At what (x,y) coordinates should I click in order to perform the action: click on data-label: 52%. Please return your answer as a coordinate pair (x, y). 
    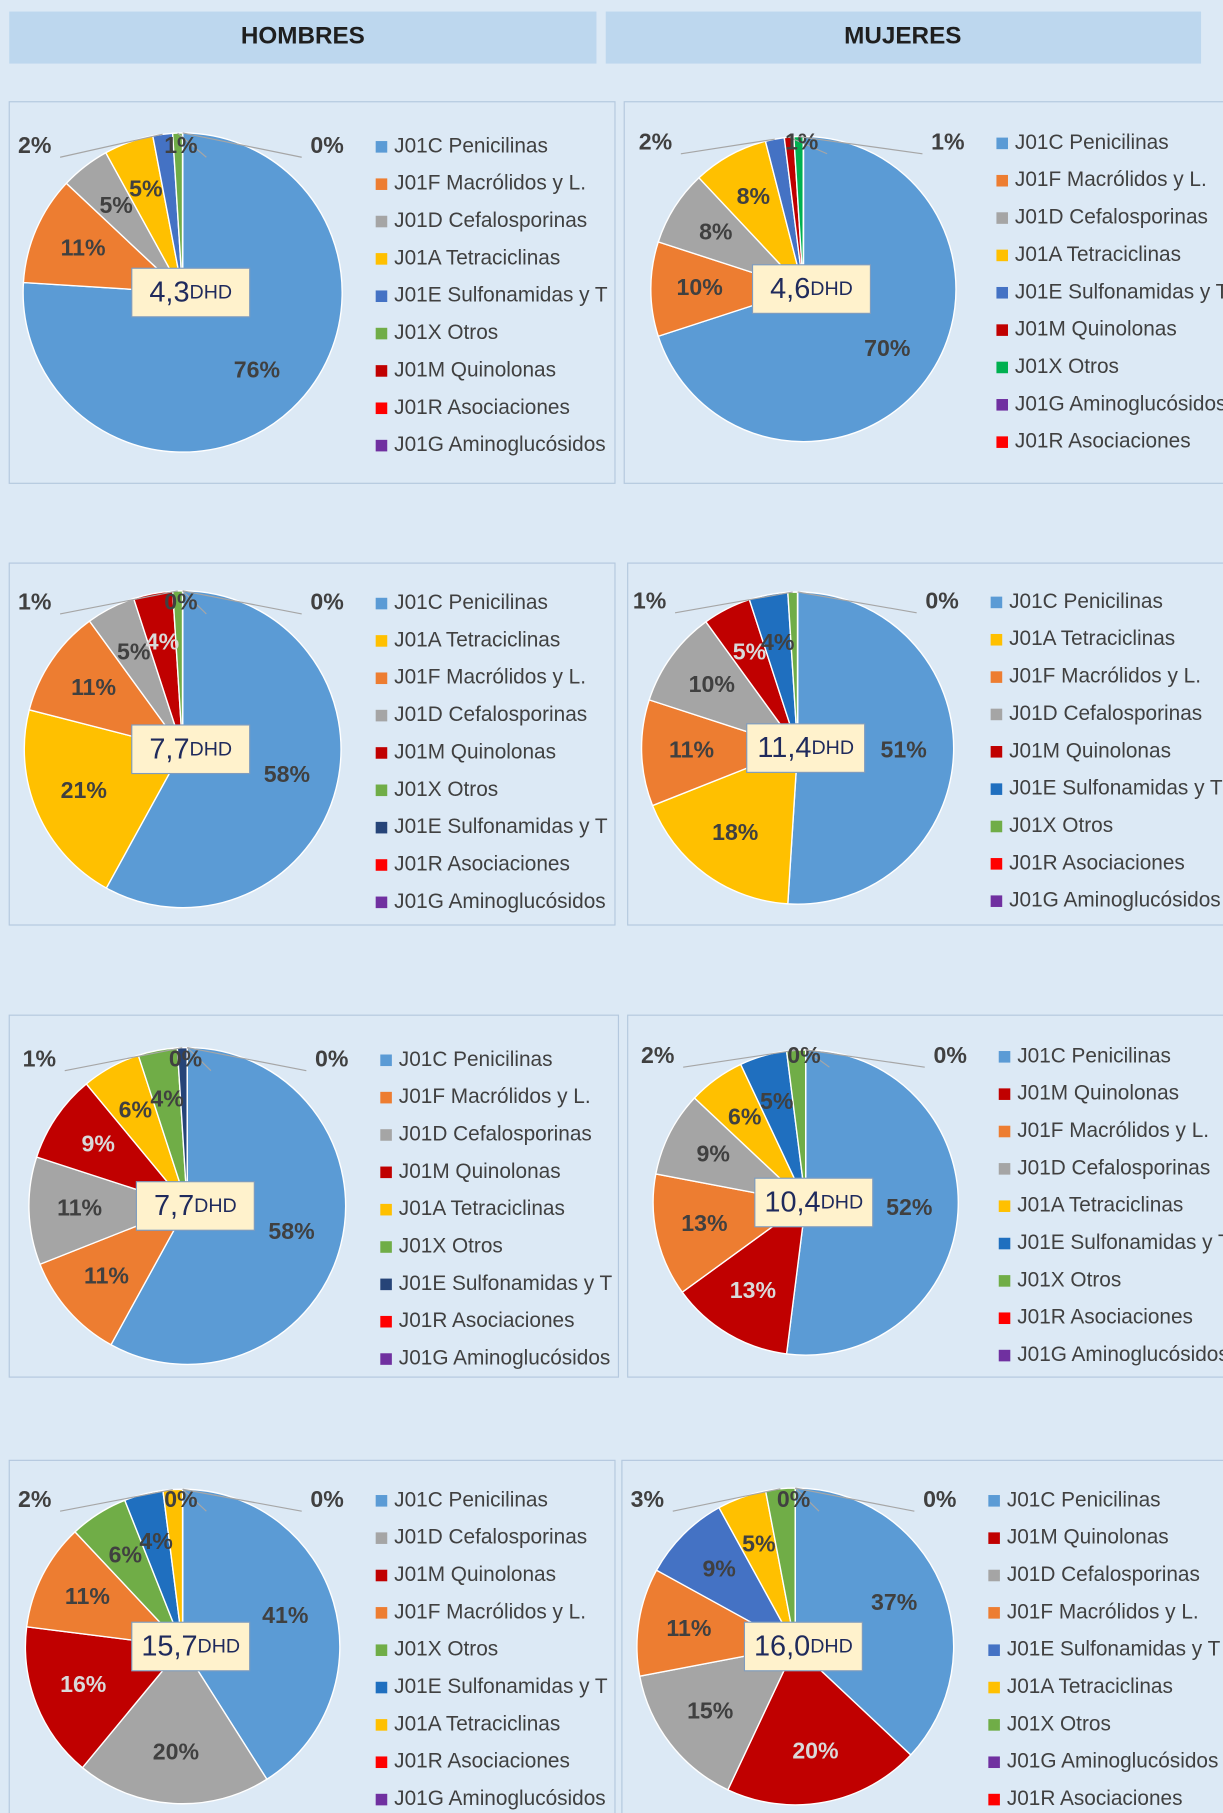
    Looking at the image, I should click on (909, 1207).